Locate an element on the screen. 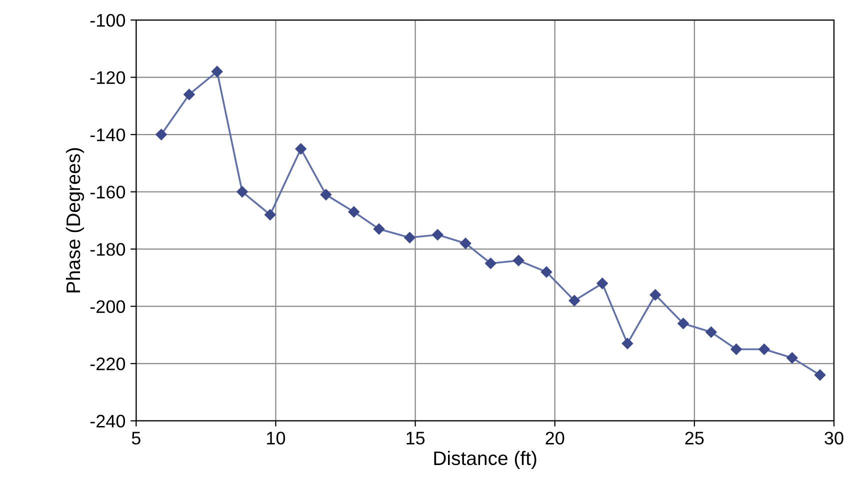 The image size is (851, 501). x-tick-label: 30 is located at coordinates (834, 438).